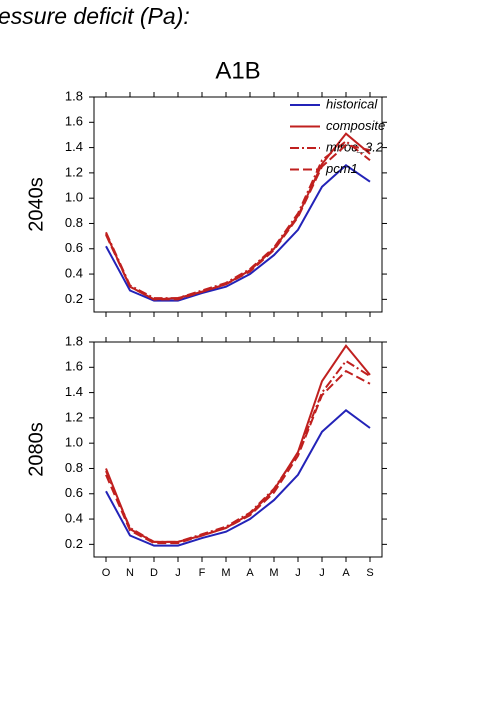 The height and width of the screenshot is (709, 501). Describe the element at coordinates (355, 125) in the screenshot. I see `legend-label: composite` at that location.